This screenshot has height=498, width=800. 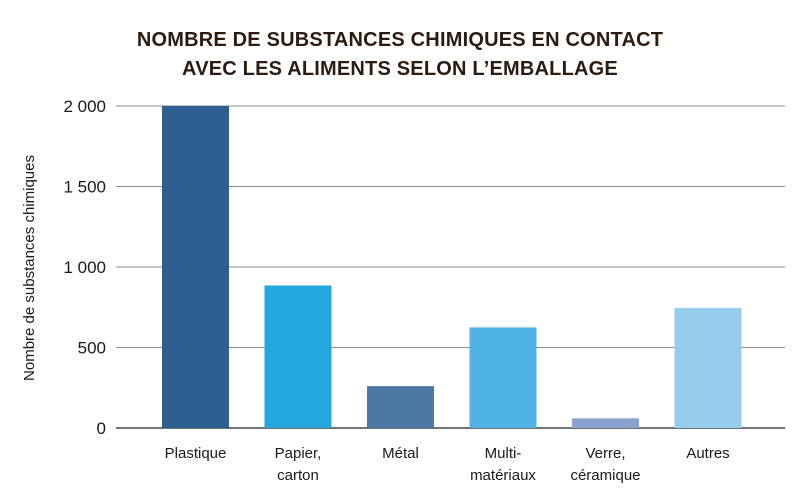 What do you see at coordinates (92, 348) in the screenshot?
I see `y-tick-label: 500` at bounding box center [92, 348].